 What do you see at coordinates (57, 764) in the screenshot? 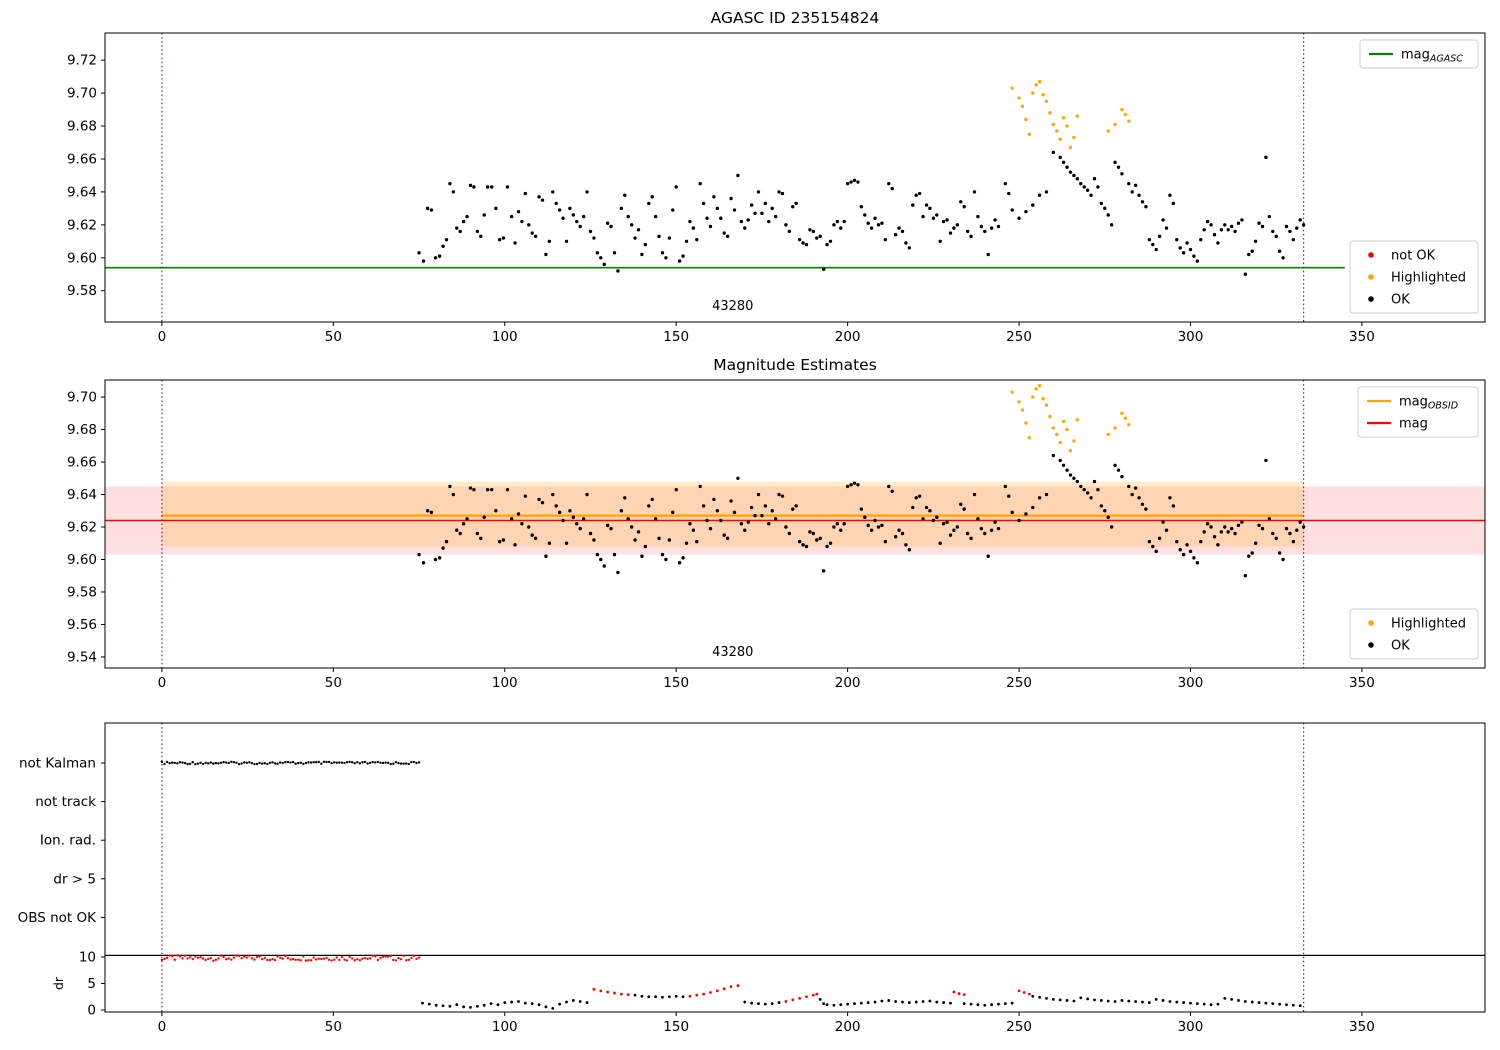
I see `flag-row-label: not Kalman` at bounding box center [57, 764].